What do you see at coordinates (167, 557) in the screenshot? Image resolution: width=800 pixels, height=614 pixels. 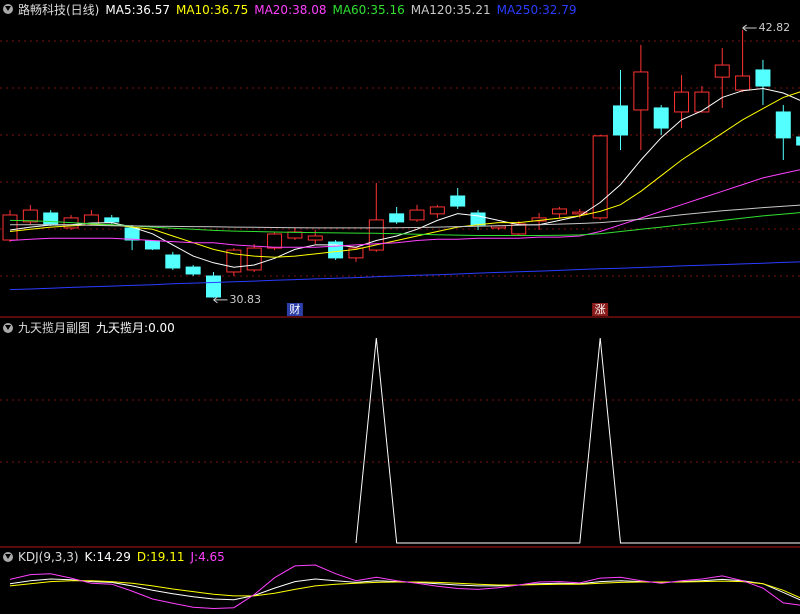 I see `legend-value: 19.11` at bounding box center [167, 557].